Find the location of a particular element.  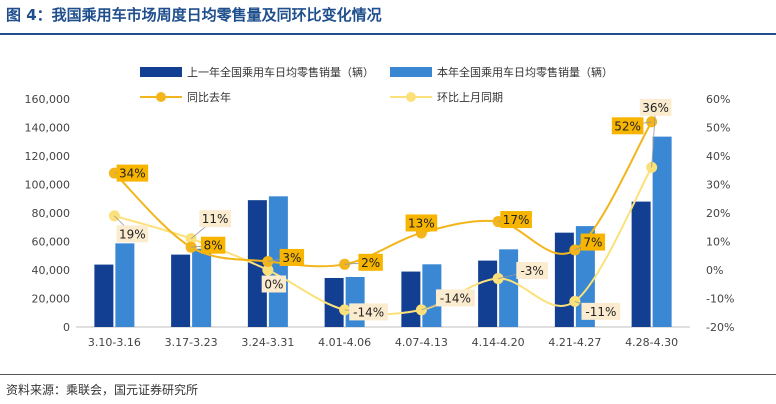

legend-marker-mom is located at coordinates (411, 97).